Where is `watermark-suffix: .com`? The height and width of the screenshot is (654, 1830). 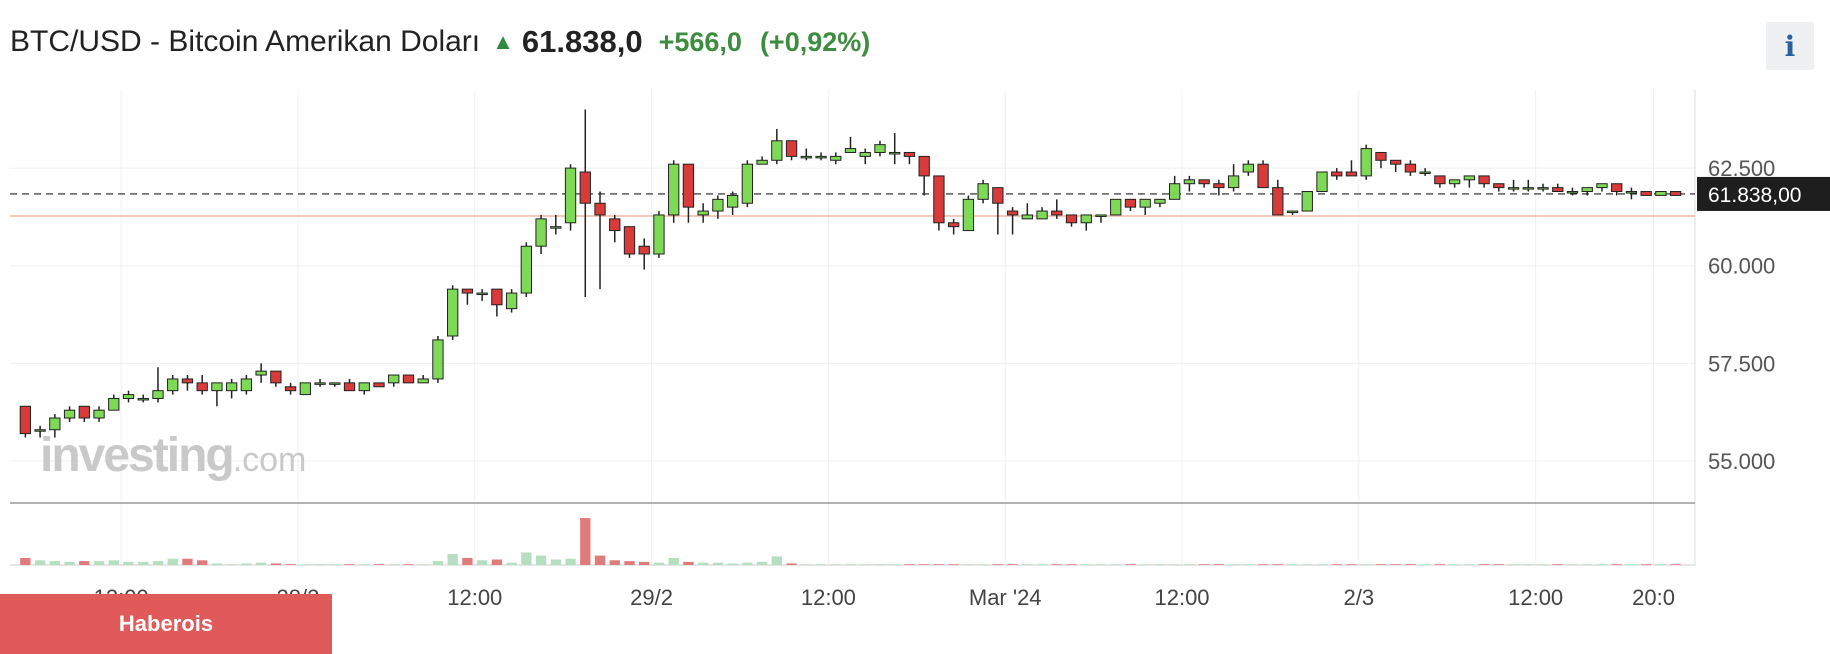
watermark-suffix: .com is located at coordinates (269, 460).